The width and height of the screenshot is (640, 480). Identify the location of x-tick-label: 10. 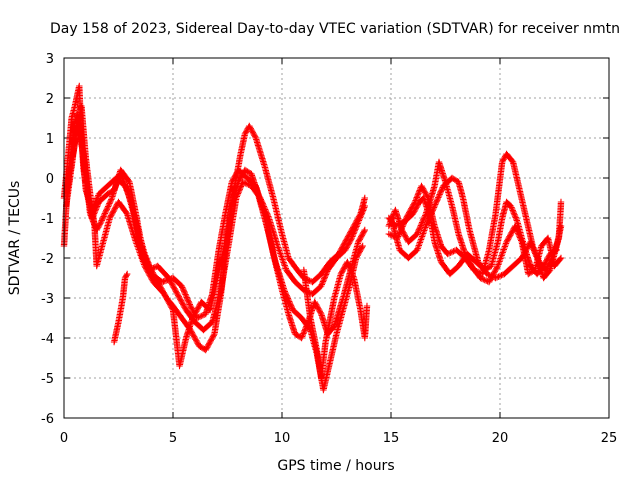
(282, 438).